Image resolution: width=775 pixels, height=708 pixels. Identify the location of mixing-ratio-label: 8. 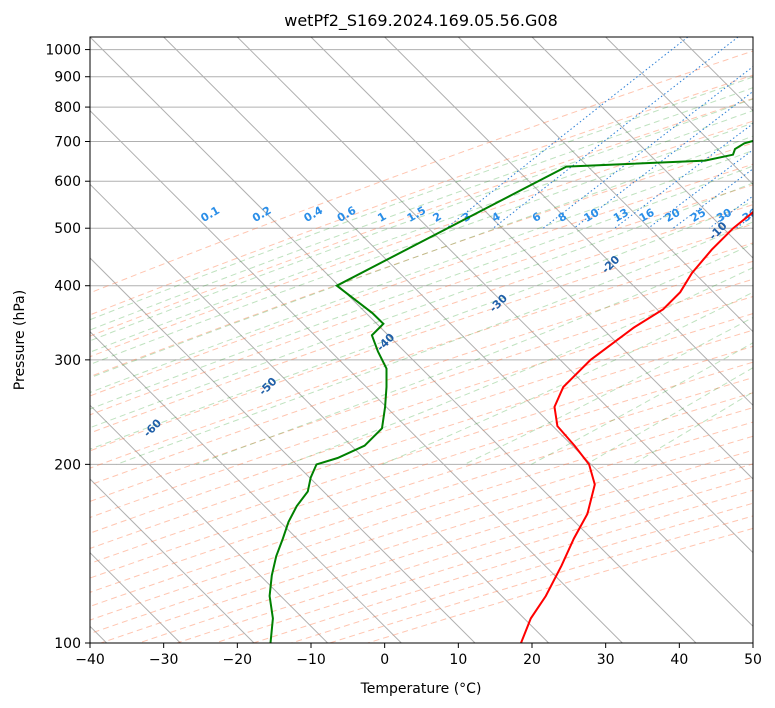
(562, 217).